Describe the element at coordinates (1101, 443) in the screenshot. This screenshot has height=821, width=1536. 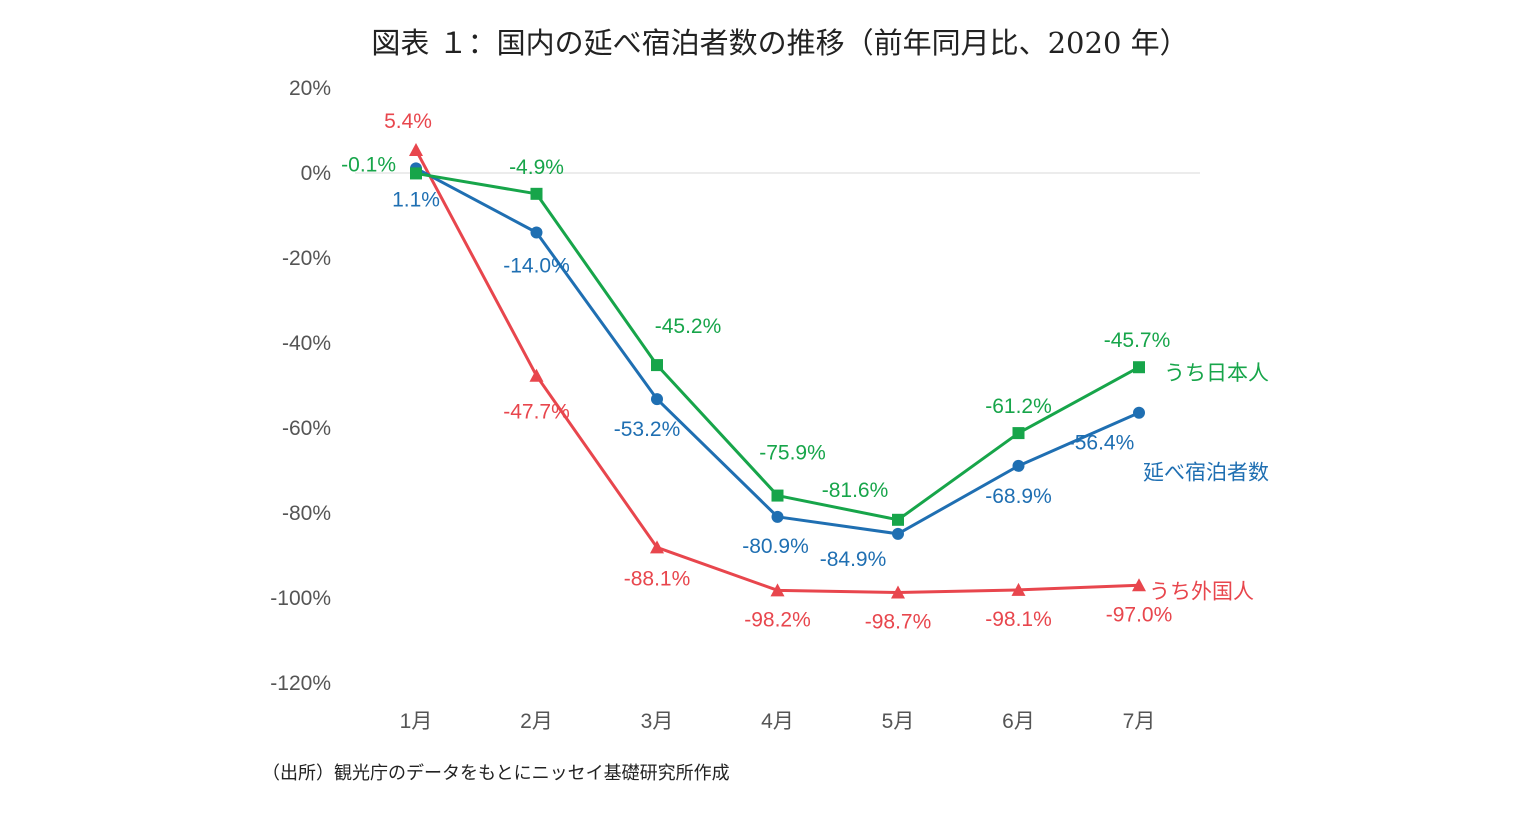
I see `data-label-total: -56.4%` at that location.